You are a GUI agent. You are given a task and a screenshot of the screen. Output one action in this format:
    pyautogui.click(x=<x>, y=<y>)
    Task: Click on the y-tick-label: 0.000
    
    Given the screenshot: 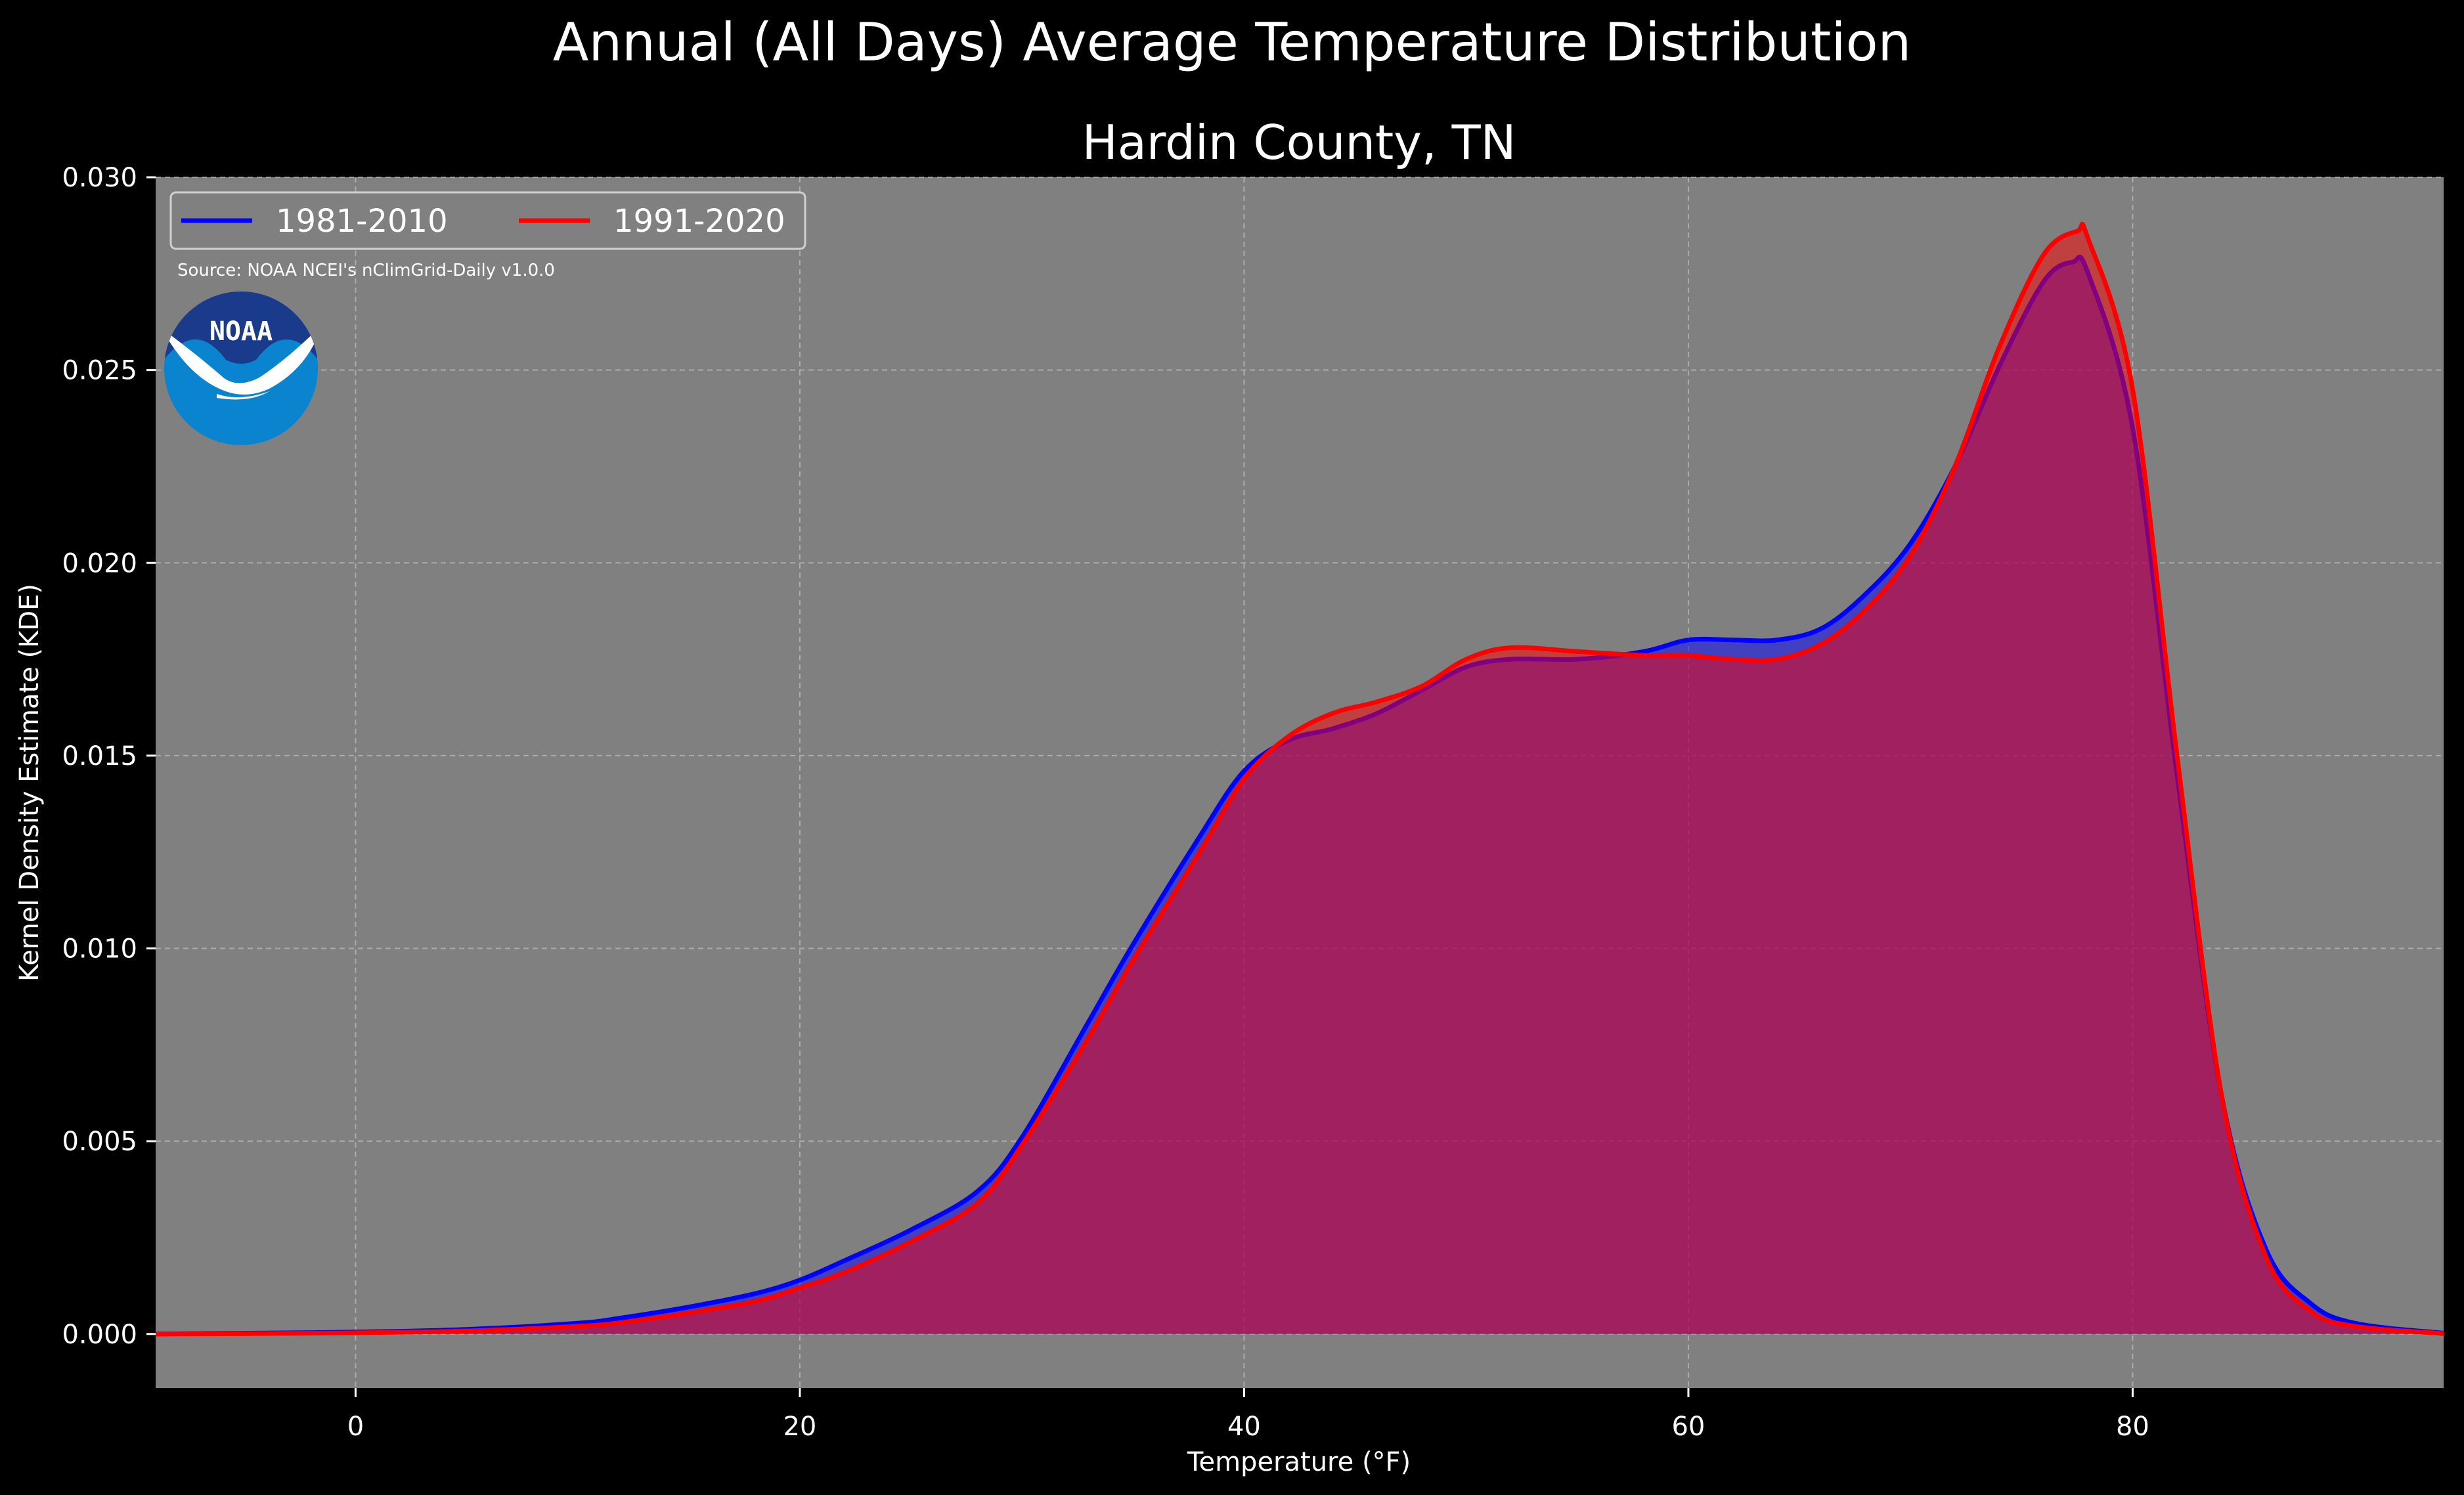 What is the action you would take?
    pyautogui.click(x=99, y=1335)
    